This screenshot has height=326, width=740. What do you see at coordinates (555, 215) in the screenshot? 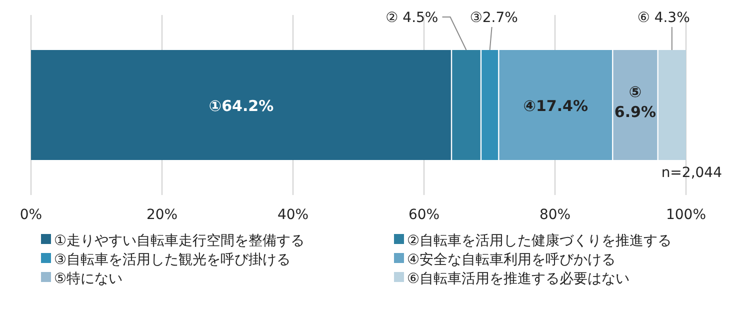
I see `x-tick-label: 80%` at bounding box center [555, 215].